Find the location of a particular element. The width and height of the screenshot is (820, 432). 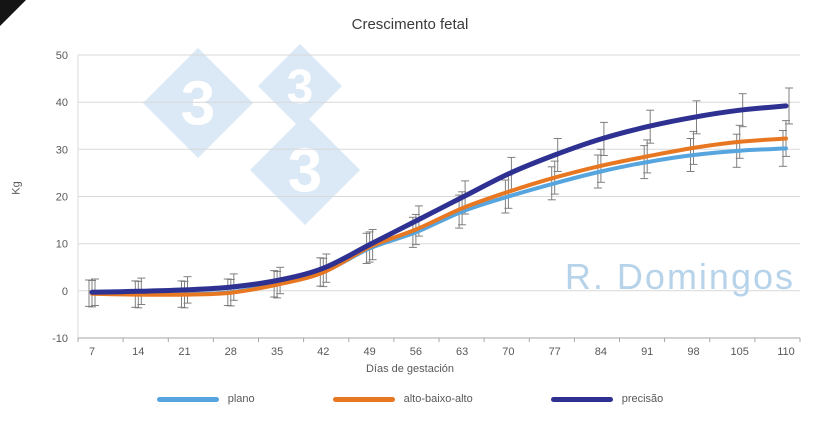

x-tick-label: 105 is located at coordinates (740, 352).